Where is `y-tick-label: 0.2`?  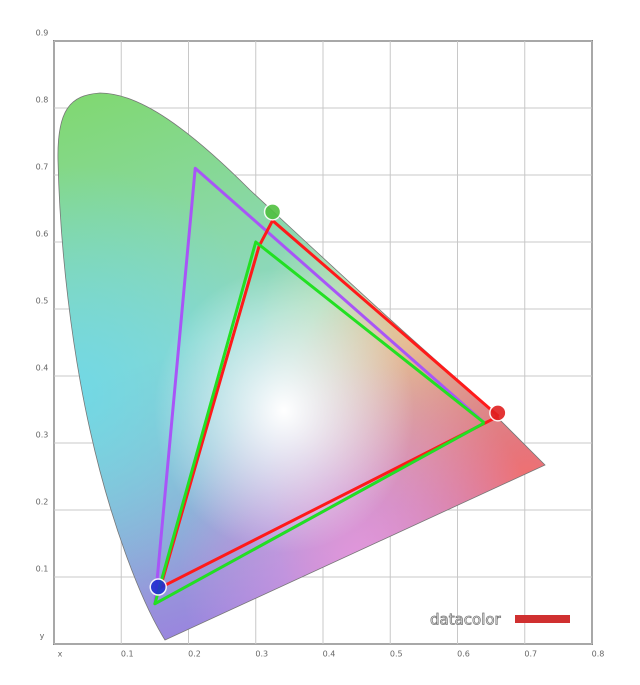 y-tick-label: 0.2 is located at coordinates (42, 502).